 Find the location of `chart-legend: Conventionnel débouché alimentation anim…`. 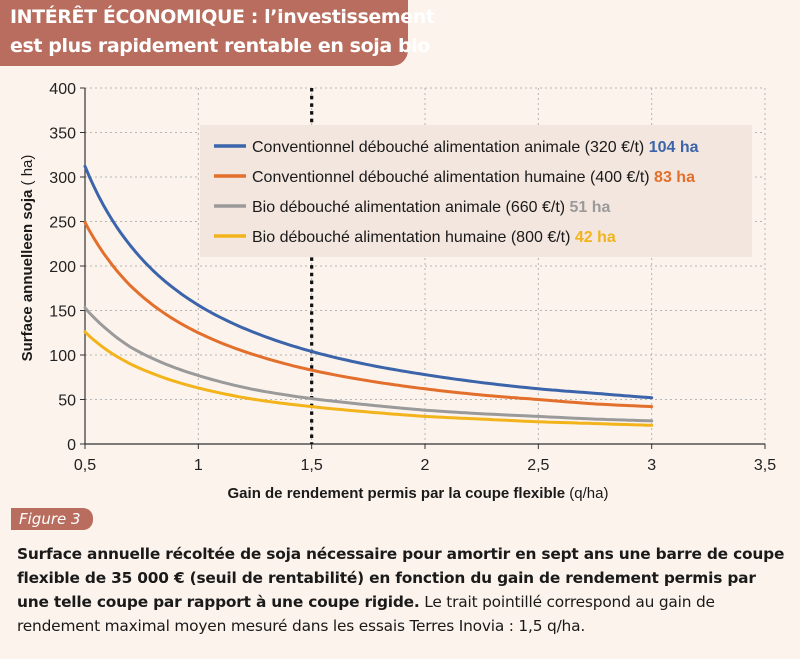

chart-legend: Conventionnel débouché alimentation anim… is located at coordinates (476, 191).